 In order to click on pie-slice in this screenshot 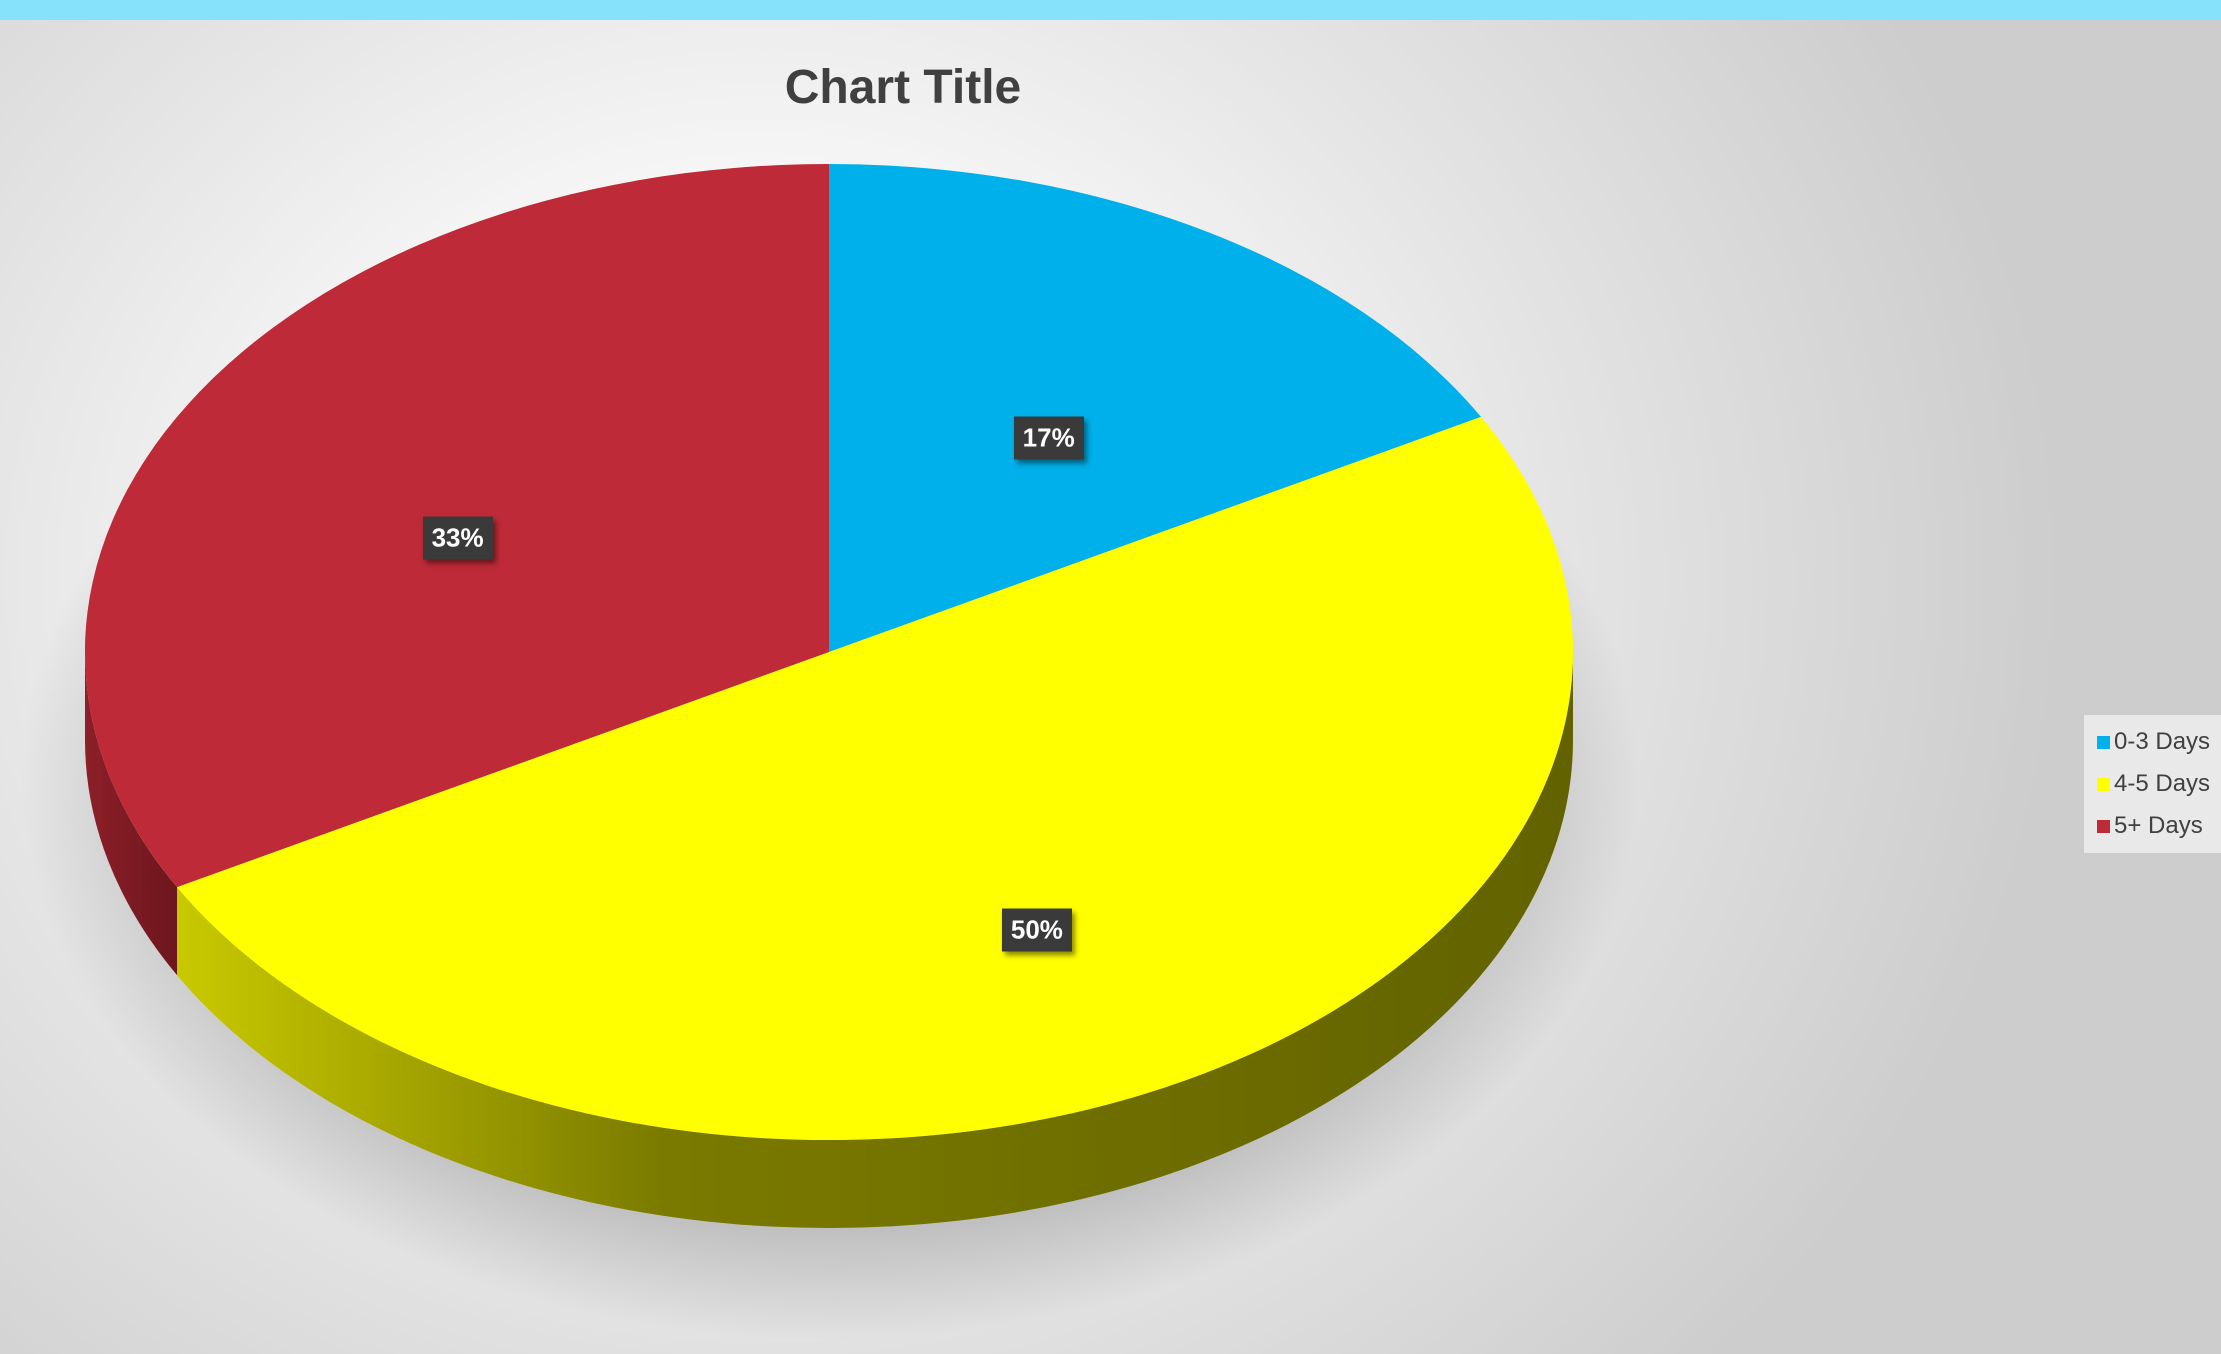, I will do `click(1155, 408)`.